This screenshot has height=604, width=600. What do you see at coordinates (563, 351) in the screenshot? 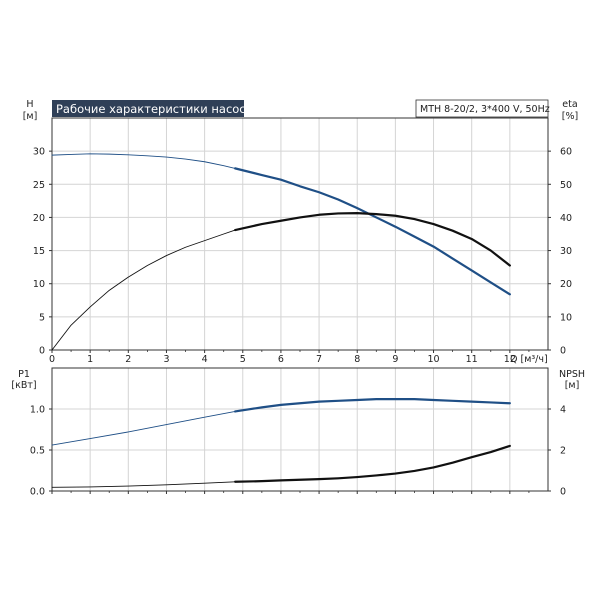
I see `top-right-tick-label: 0` at bounding box center [563, 351].